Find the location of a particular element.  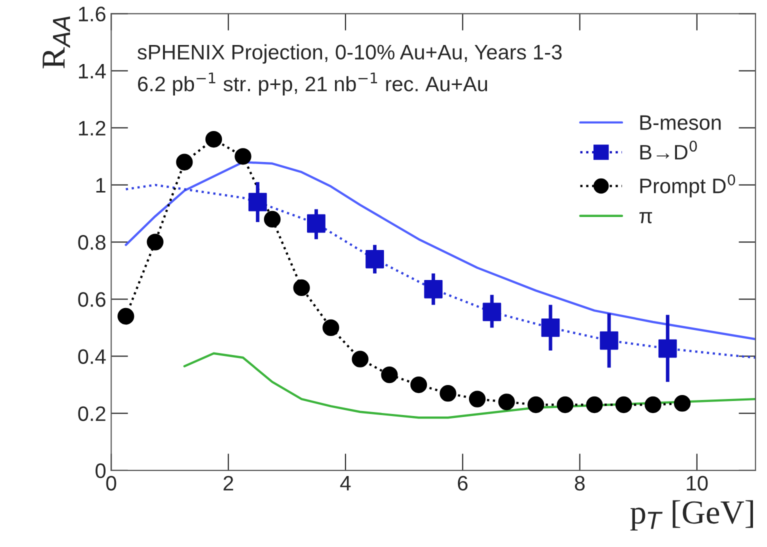

y-tick-label: 0.4 is located at coordinates (92, 356).